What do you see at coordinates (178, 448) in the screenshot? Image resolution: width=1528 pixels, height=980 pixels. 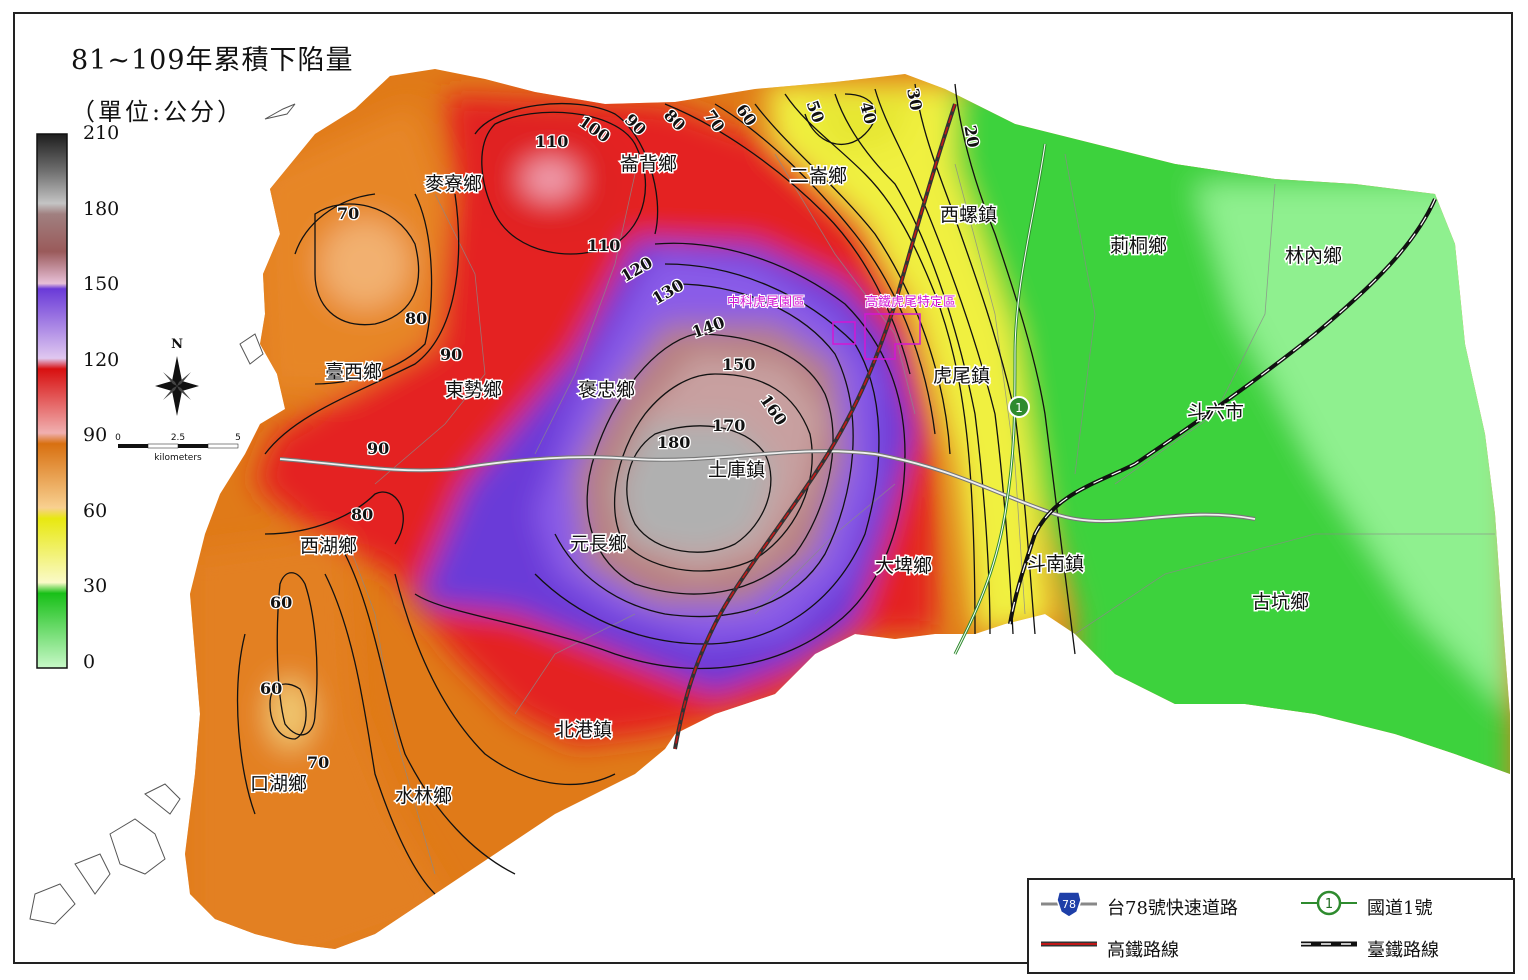 I see `scale-bar: 0 2.5 5 kilometers` at bounding box center [178, 448].